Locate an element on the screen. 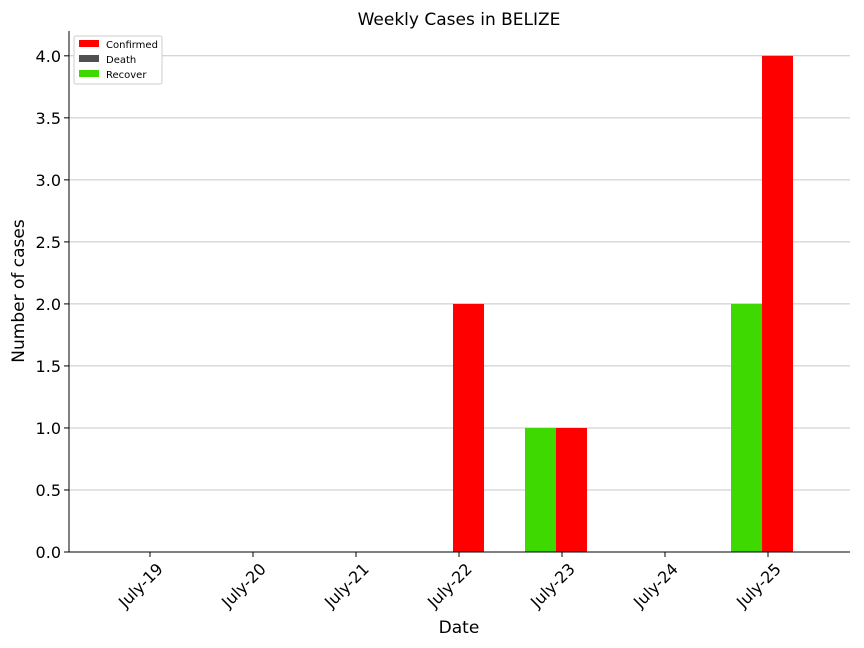 This screenshot has width=864, height=648. y-tick-label: 3.5 is located at coordinates (48, 118).